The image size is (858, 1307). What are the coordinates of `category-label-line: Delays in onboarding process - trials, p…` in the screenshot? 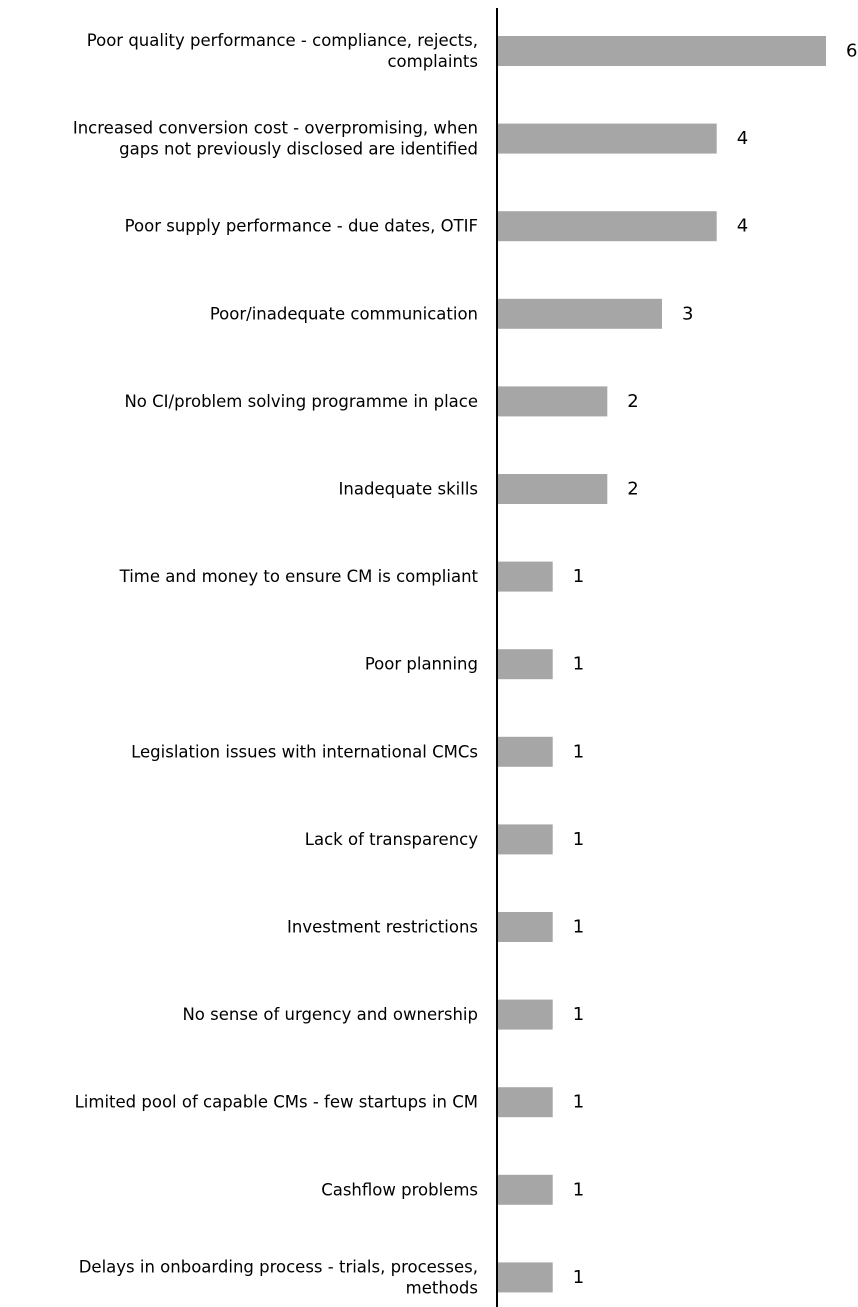 It's located at (278, 1266).